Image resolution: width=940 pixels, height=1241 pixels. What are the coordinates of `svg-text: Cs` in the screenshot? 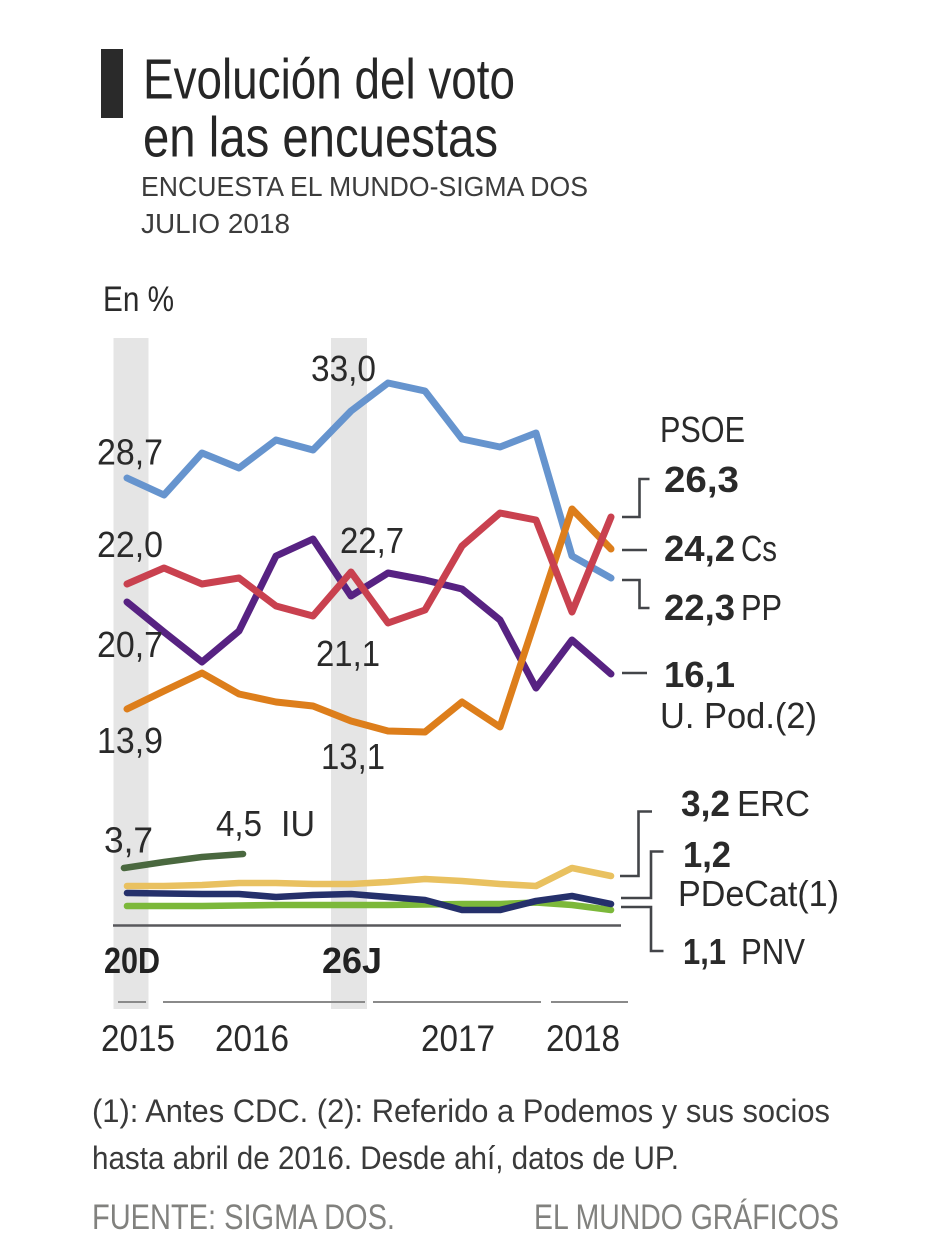 It's located at (759, 548).